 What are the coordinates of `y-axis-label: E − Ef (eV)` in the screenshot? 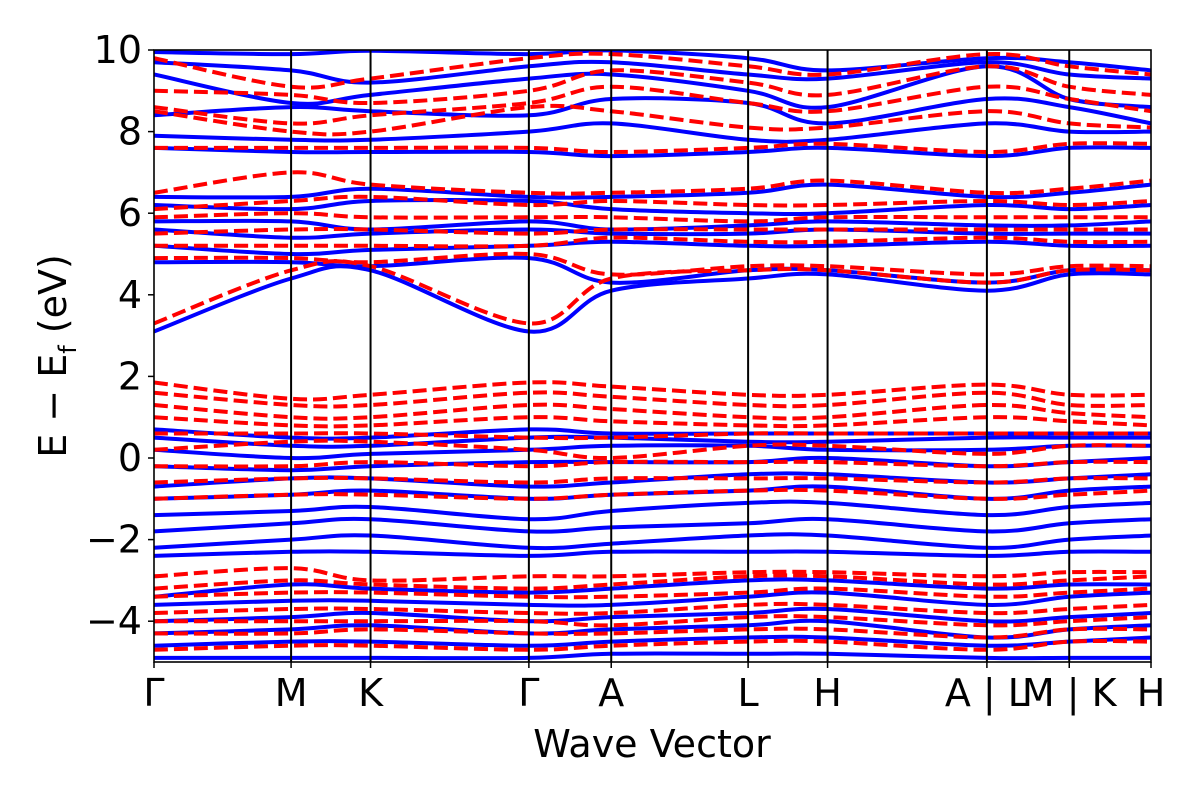 It's located at (56, 356).